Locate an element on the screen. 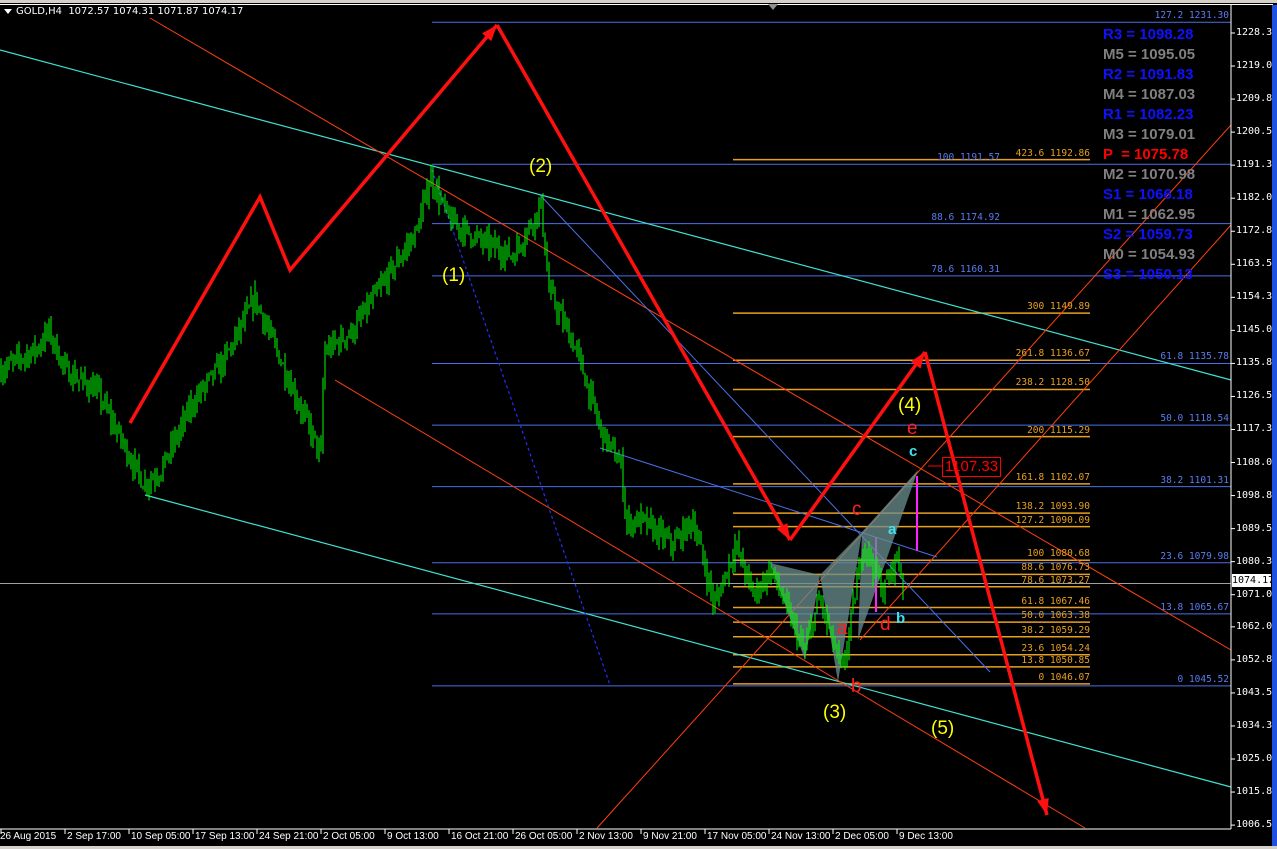 The height and width of the screenshot is (849, 1277). open-price: 1072.57 is located at coordinates (89, 11).